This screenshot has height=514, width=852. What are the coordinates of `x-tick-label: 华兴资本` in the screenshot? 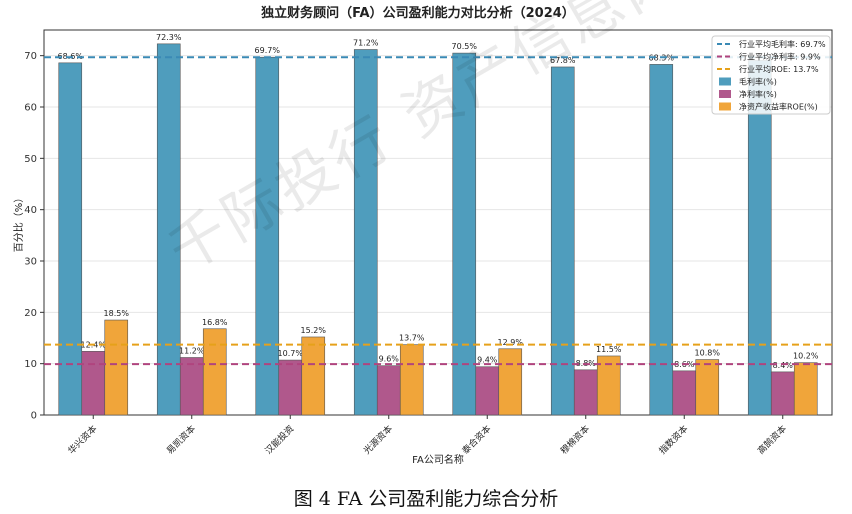 It's located at (82, 440).